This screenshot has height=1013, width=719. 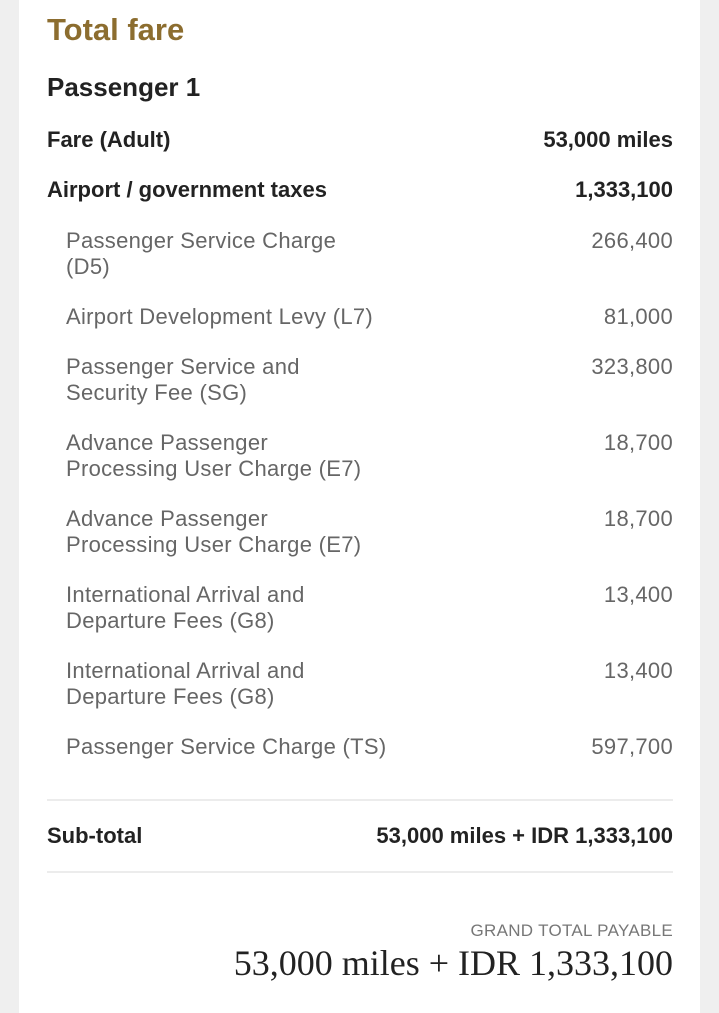 I want to click on passenger-heading: Passenger 1, so click(x=124, y=87).